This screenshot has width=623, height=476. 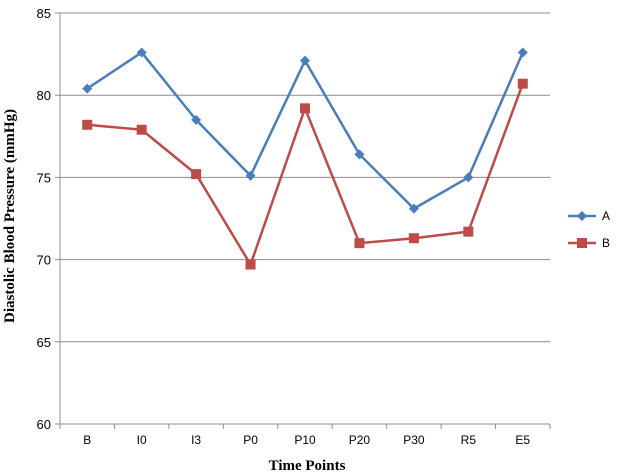 What do you see at coordinates (250, 440) in the screenshot?
I see `x-tick-label: P0` at bounding box center [250, 440].